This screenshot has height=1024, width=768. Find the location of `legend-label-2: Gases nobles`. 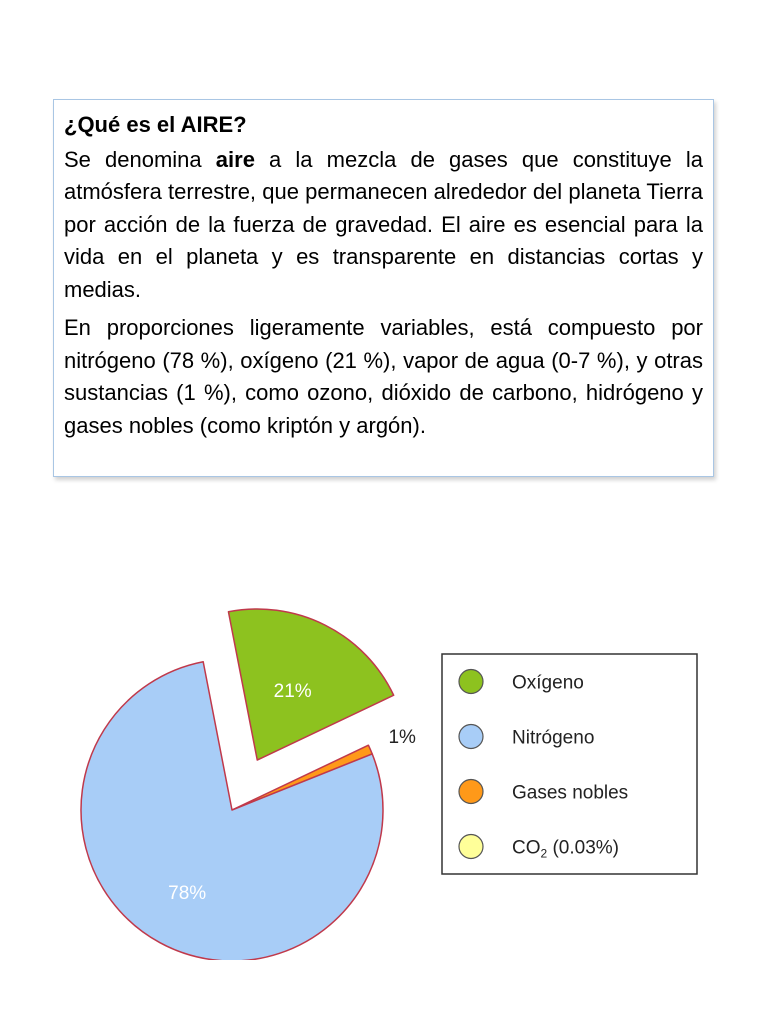

legend-label-2: Gases nobles is located at coordinates (570, 793).